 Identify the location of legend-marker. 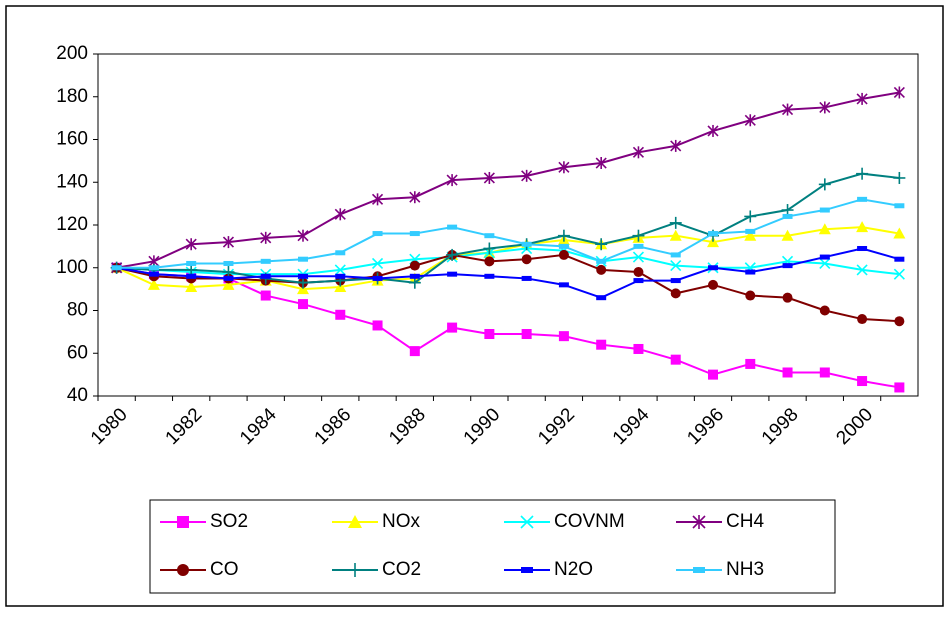
(699, 522).